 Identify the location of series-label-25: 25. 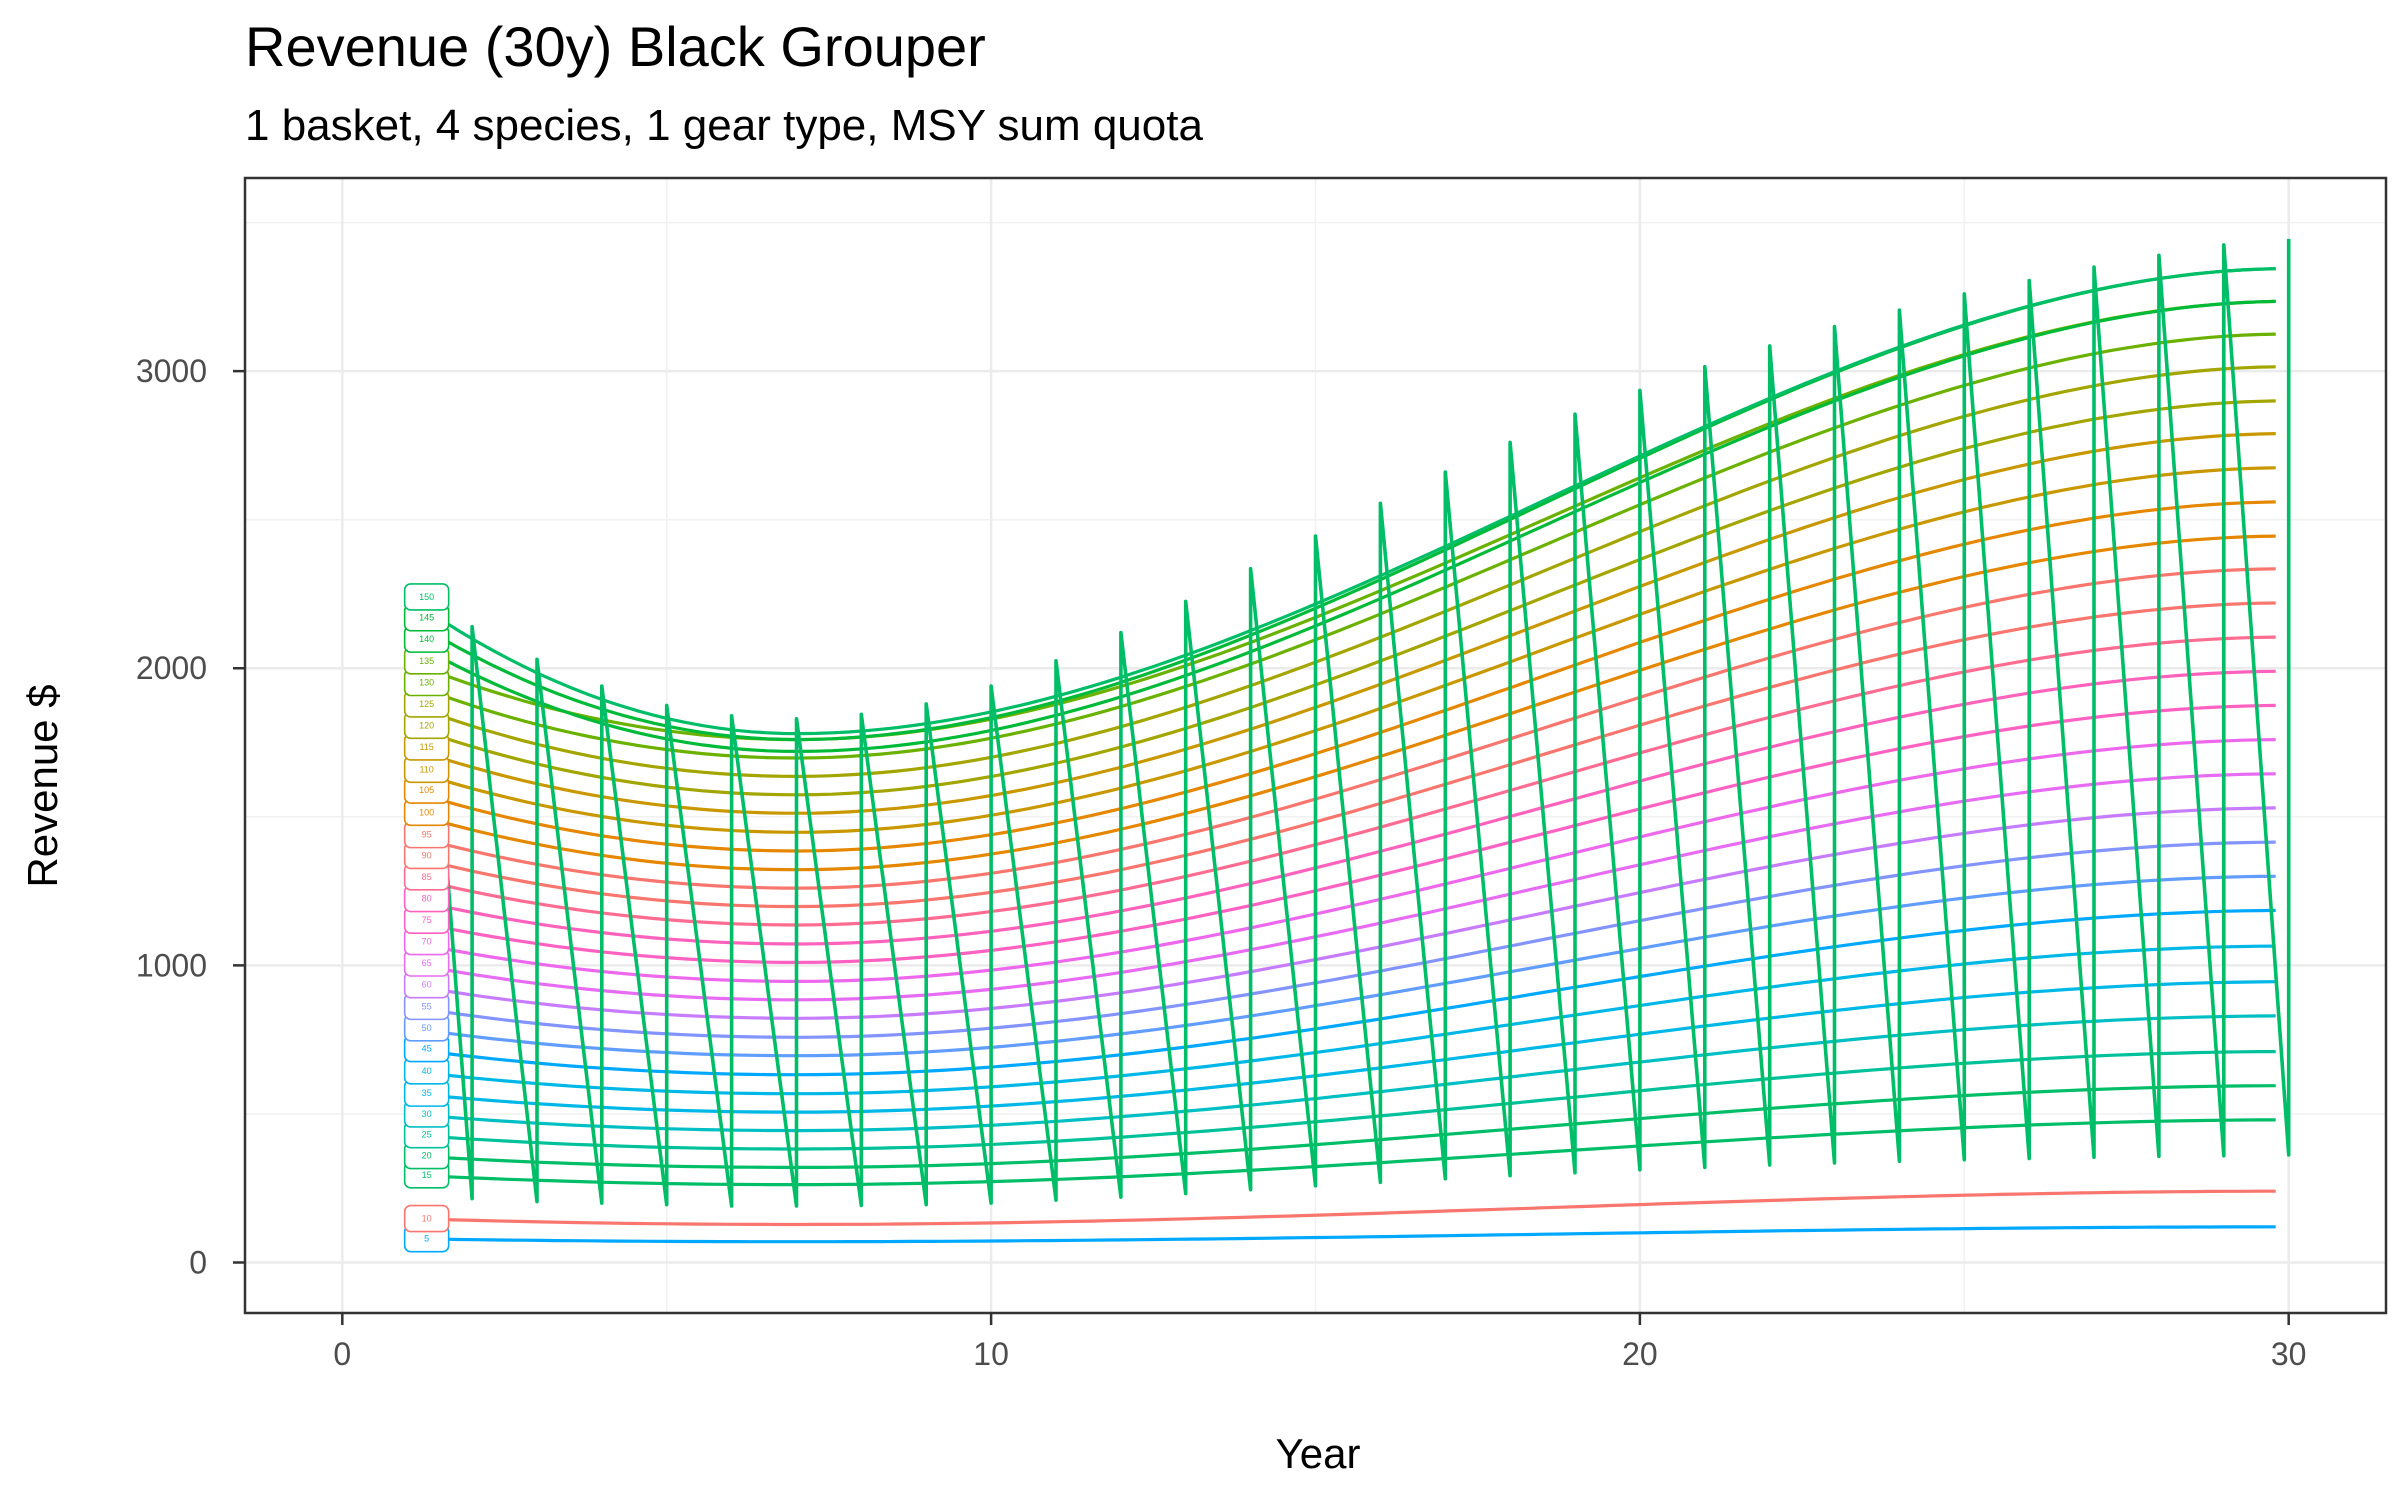
(426, 1134).